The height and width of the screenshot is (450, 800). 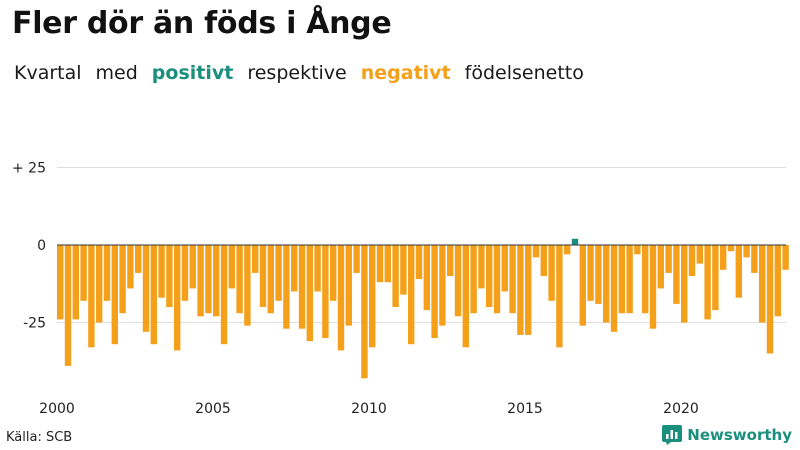 What do you see at coordinates (405, 73) in the screenshot?
I see `subtitle-negative-label: negativt` at bounding box center [405, 73].